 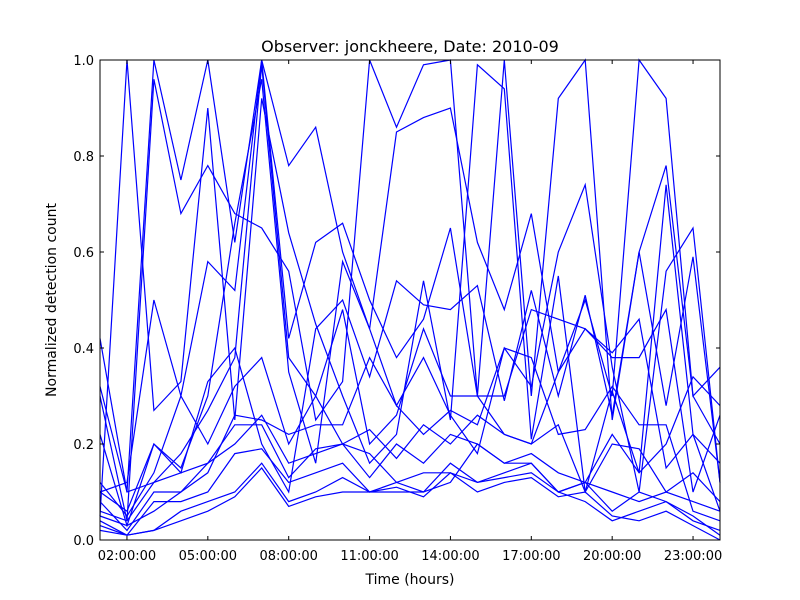 I want to click on y-tick-label: 0.6, so click(x=83, y=253).